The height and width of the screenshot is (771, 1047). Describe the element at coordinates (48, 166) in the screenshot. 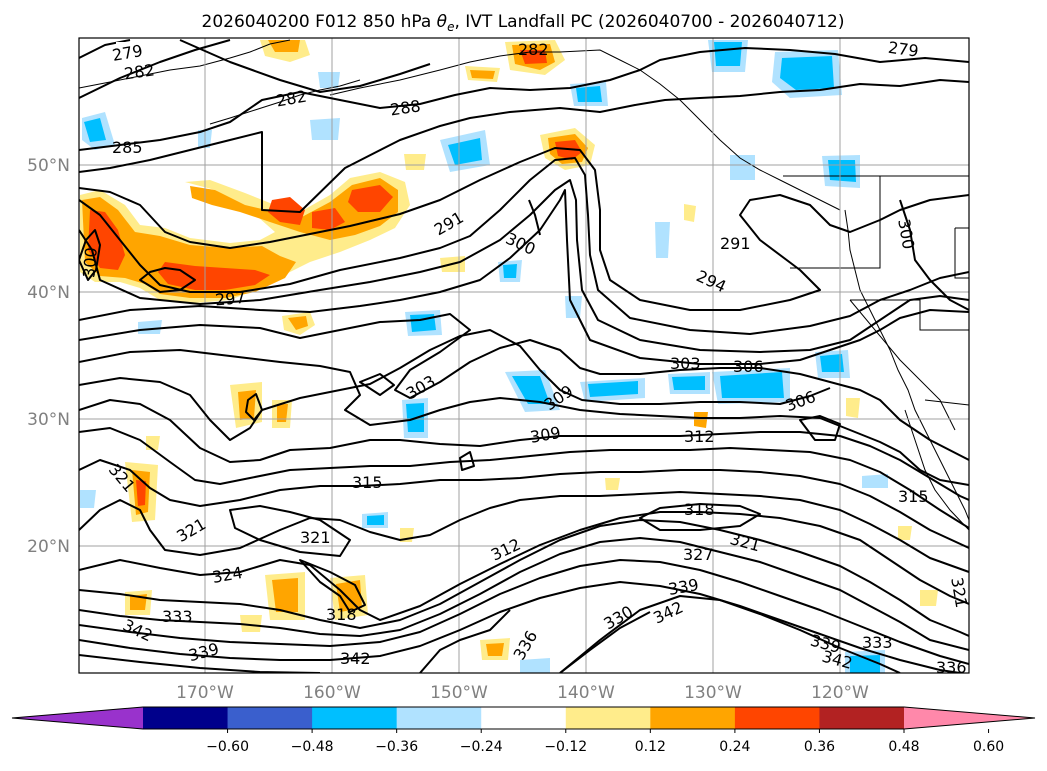

I see `lat-label: 50°N` at that location.